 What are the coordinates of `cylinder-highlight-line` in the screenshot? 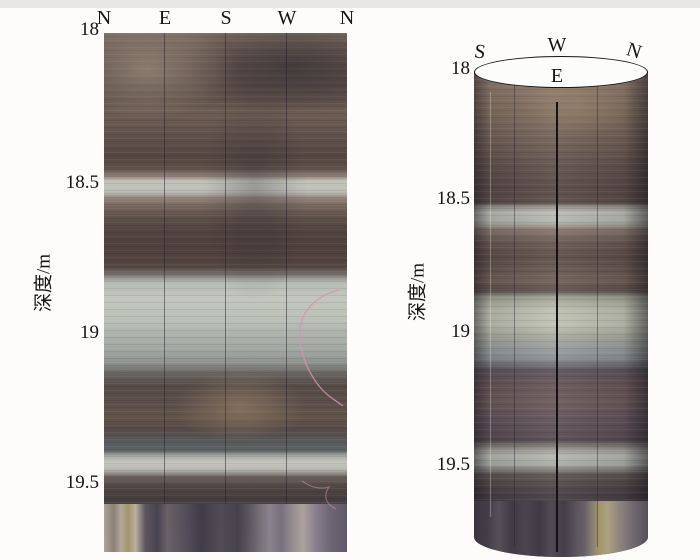 It's located at (490, 304).